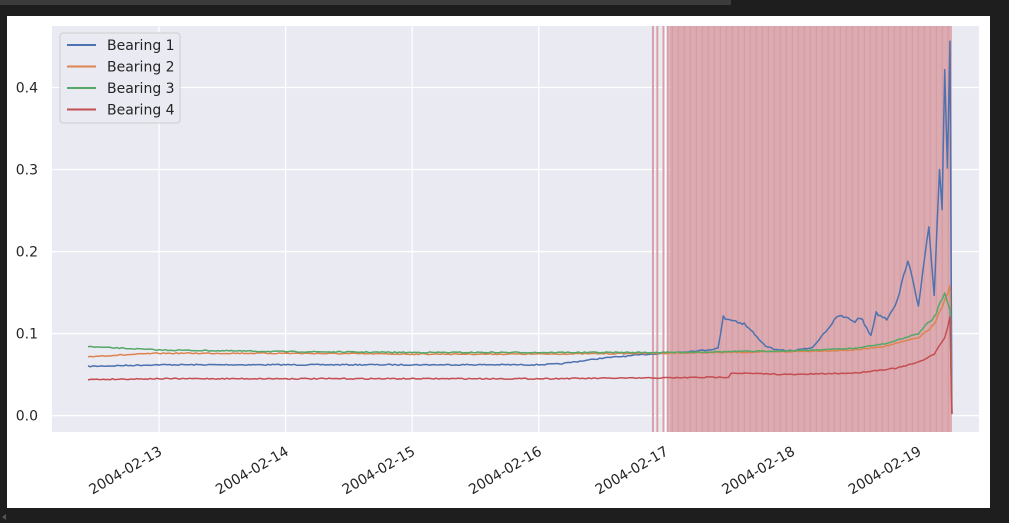 The image size is (1009, 523). Describe the element at coordinates (141, 89) in the screenshot. I see `legend-label: Bearing 3` at that location.